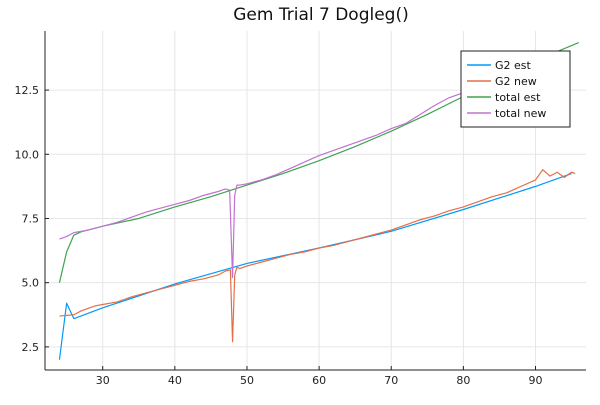 This screenshot has width=600, height=405. I want to click on y-tick-label: 5.0, so click(31, 283).